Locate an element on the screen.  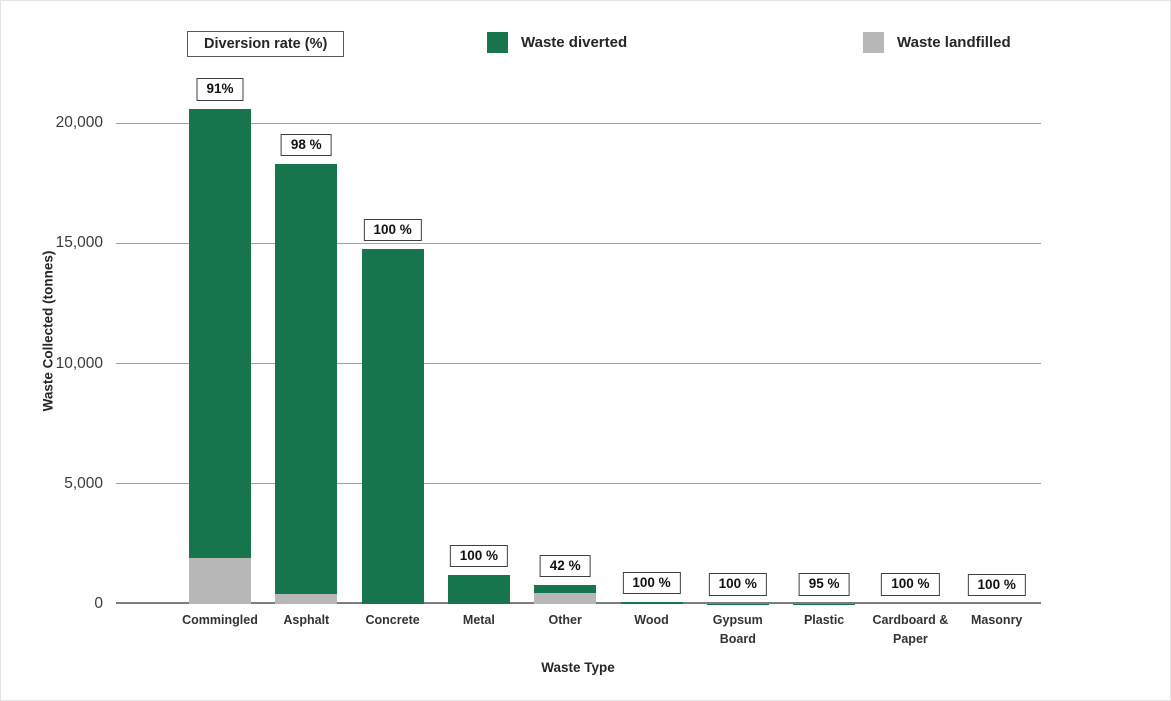
legend-item-waste-landfilled: Waste landfilled is located at coordinates (937, 42).